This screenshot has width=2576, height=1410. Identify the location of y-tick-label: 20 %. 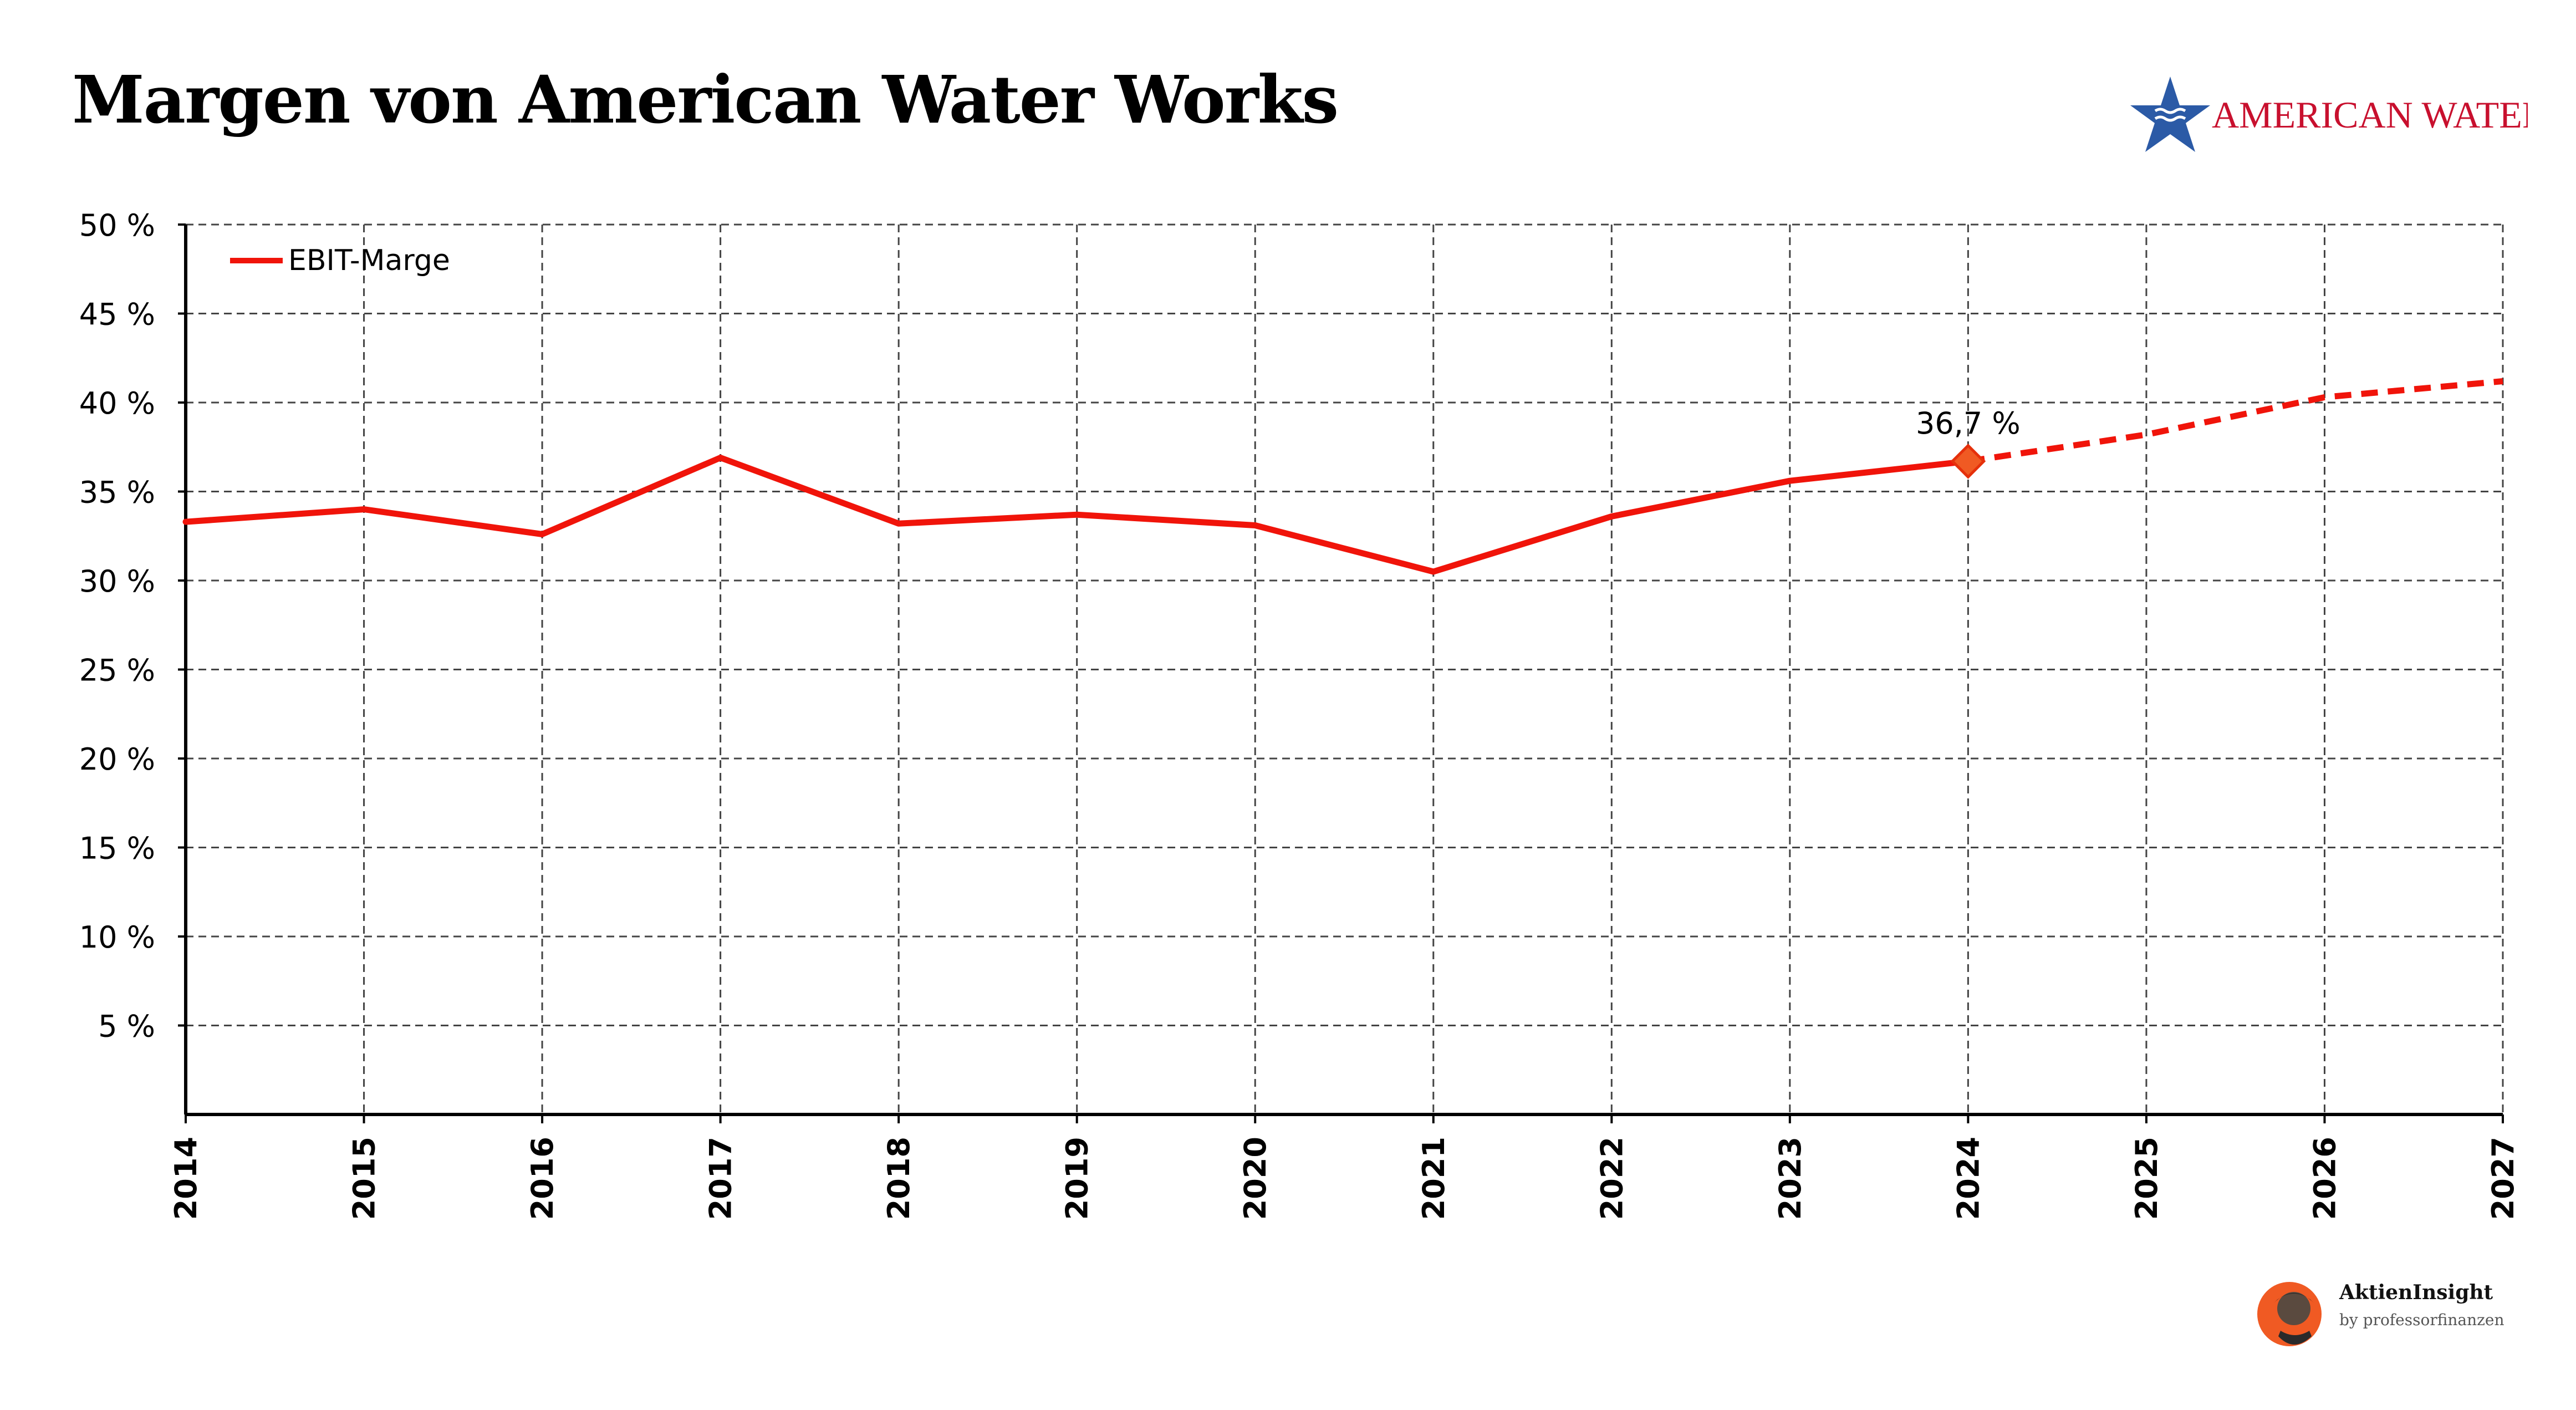
(117, 759).